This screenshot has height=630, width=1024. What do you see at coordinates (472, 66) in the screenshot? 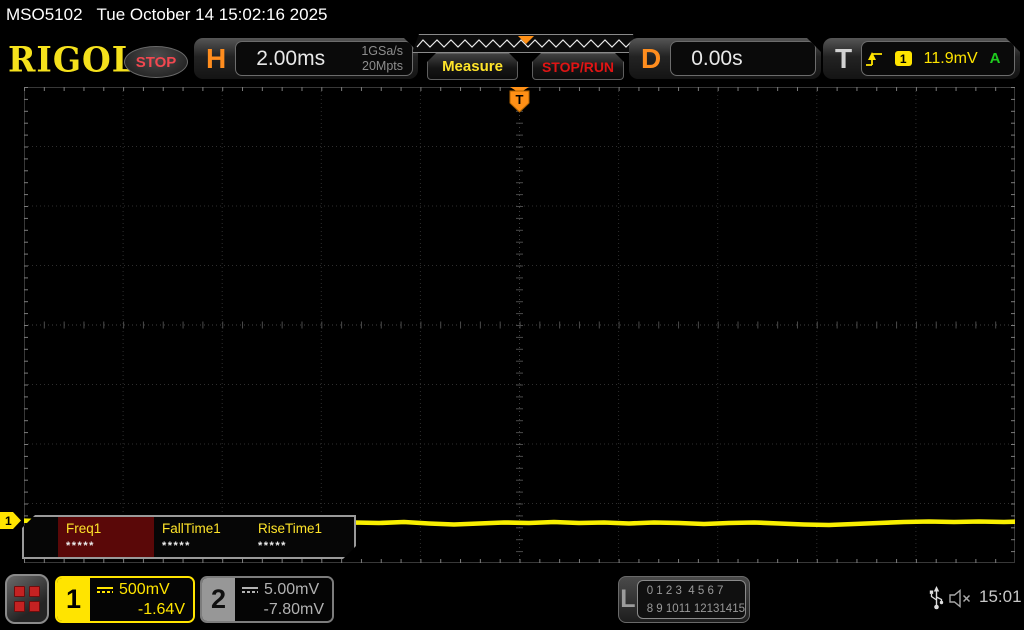
I see `measure-button: Measure` at bounding box center [472, 66].